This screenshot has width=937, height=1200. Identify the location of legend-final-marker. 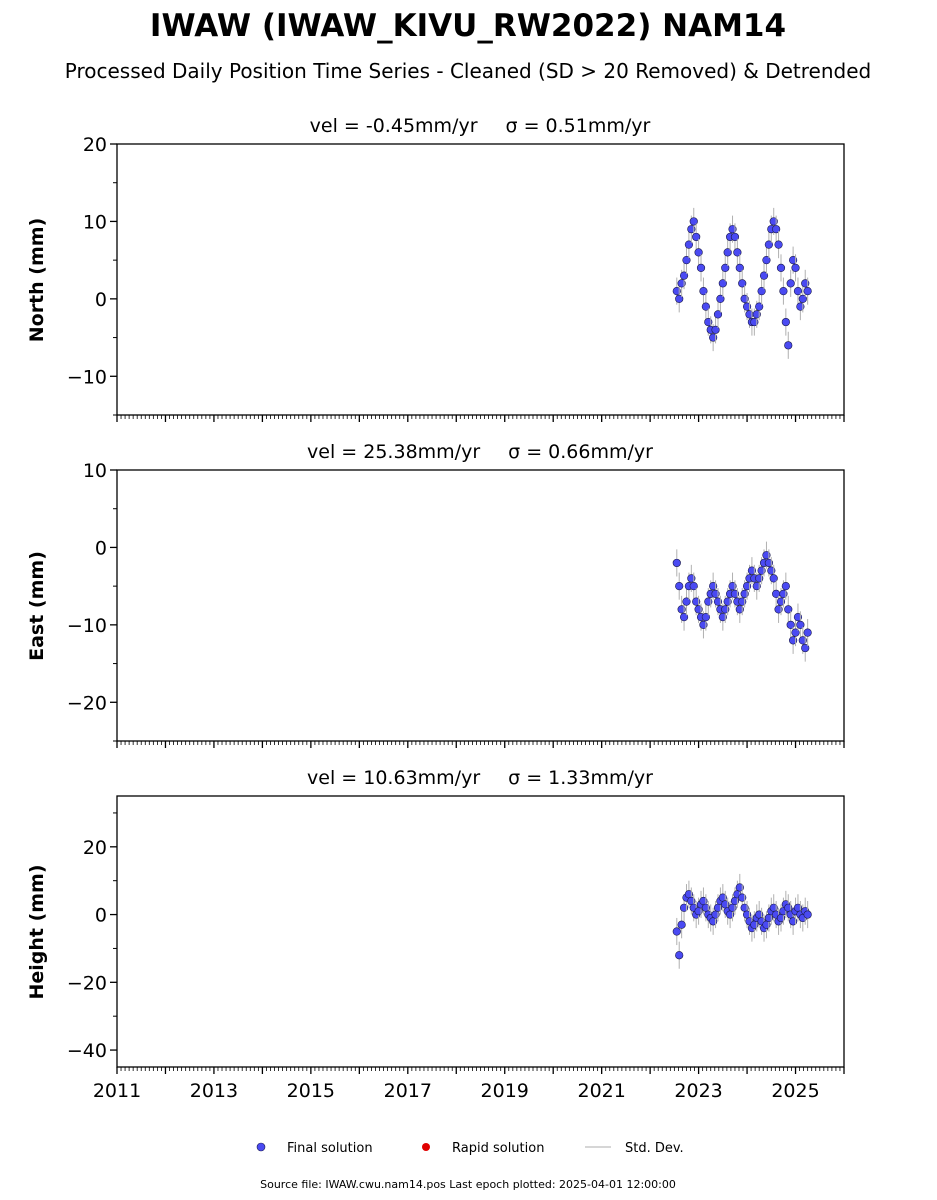
(261, 1147).